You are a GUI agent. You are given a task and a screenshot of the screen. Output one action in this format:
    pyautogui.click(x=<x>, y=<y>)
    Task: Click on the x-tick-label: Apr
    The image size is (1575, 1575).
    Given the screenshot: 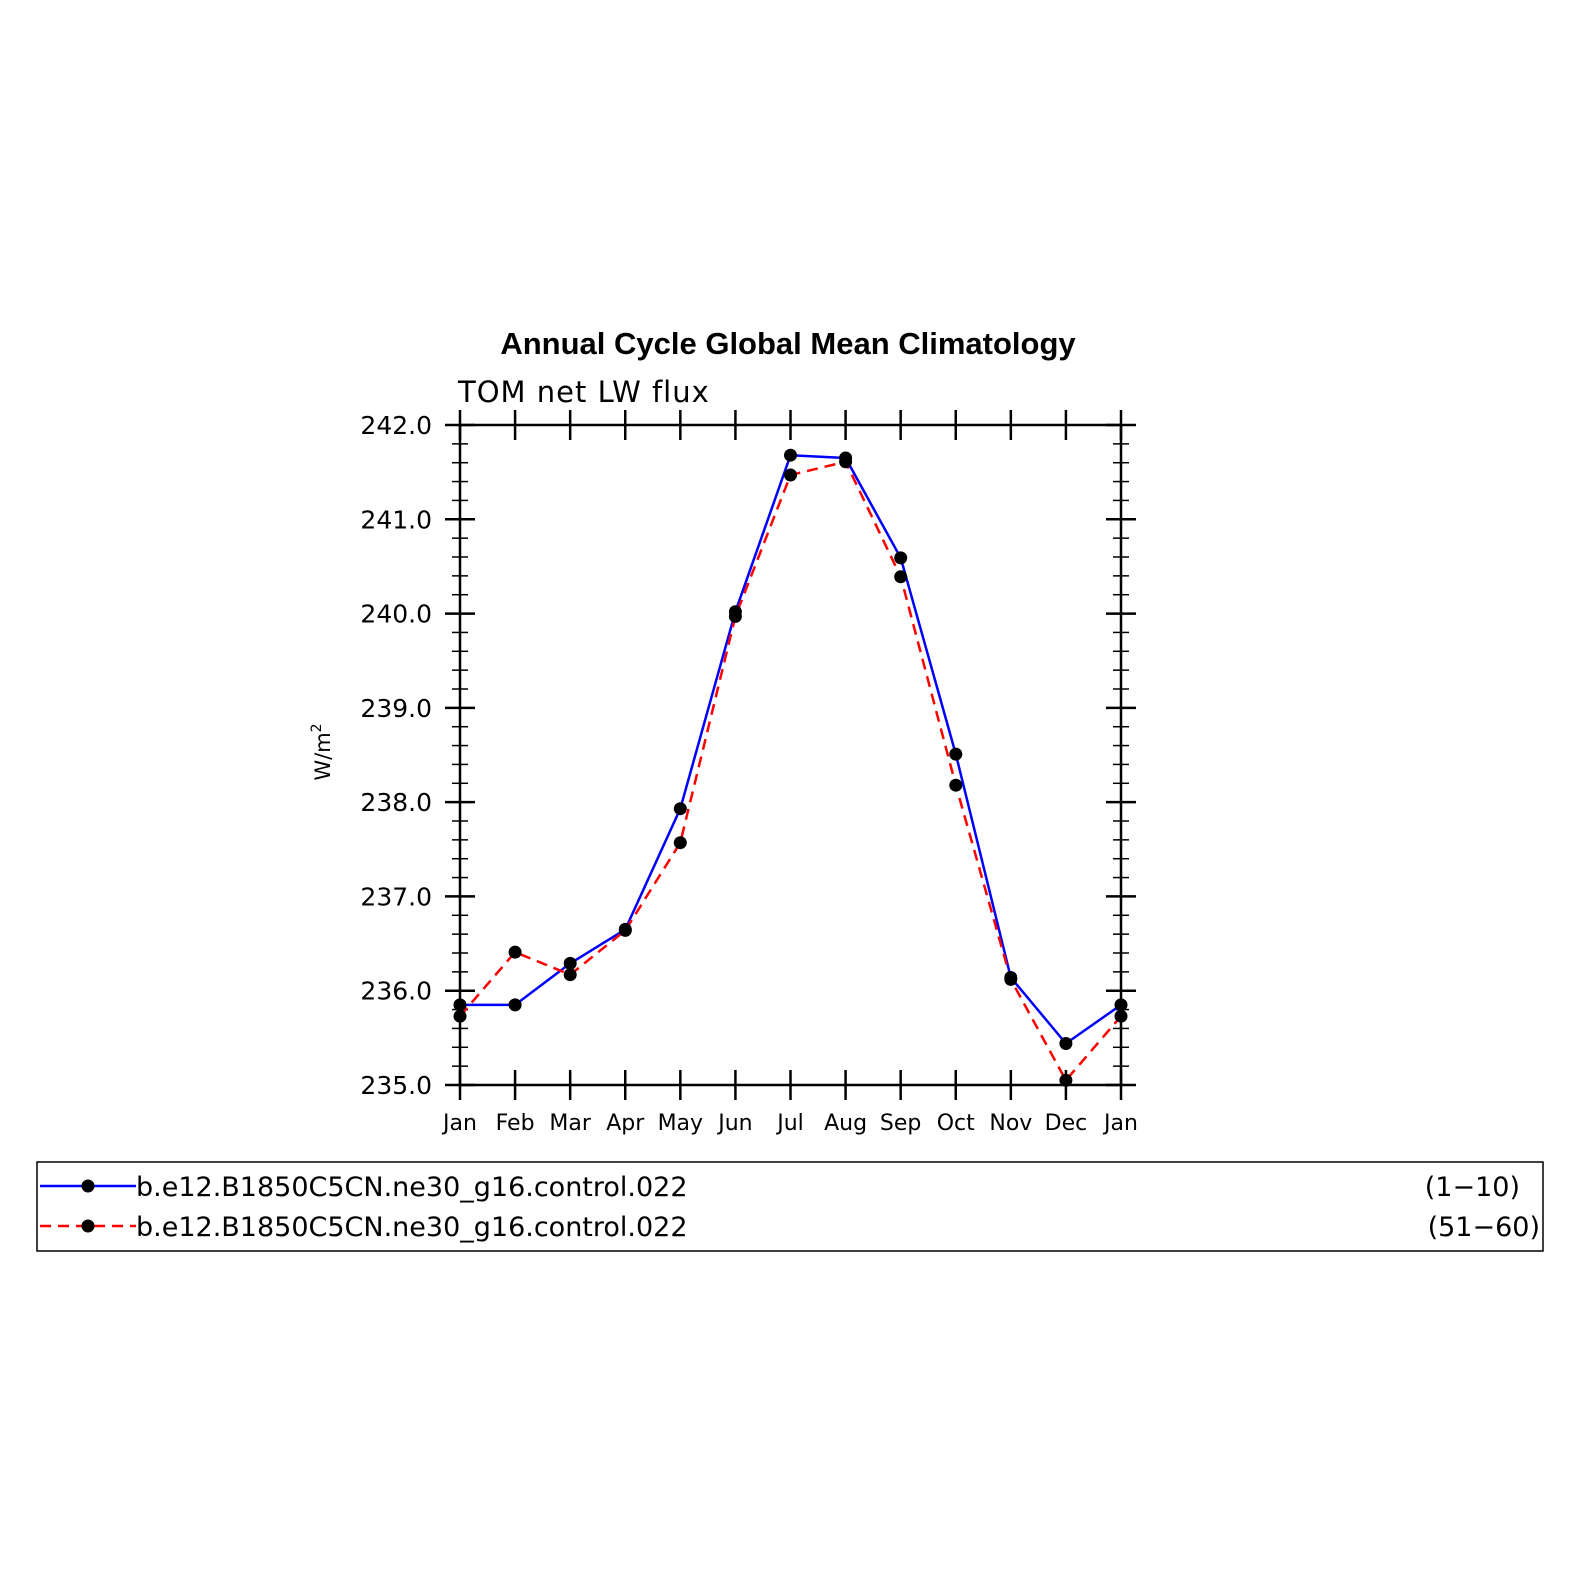 What is the action you would take?
    pyautogui.click(x=625, y=1123)
    